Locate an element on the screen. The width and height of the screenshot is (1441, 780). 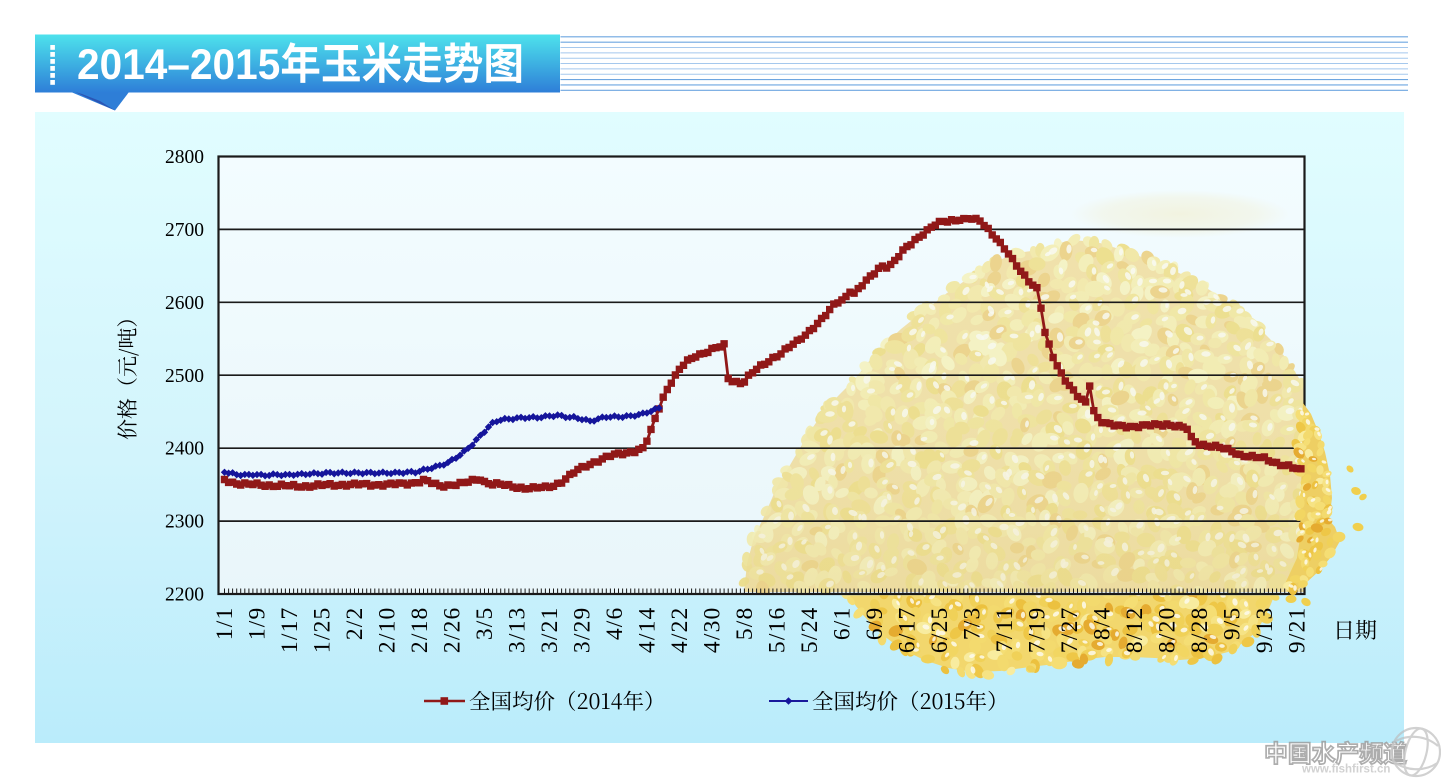
svg-text: 5/24 is located at coordinates (810, 630).